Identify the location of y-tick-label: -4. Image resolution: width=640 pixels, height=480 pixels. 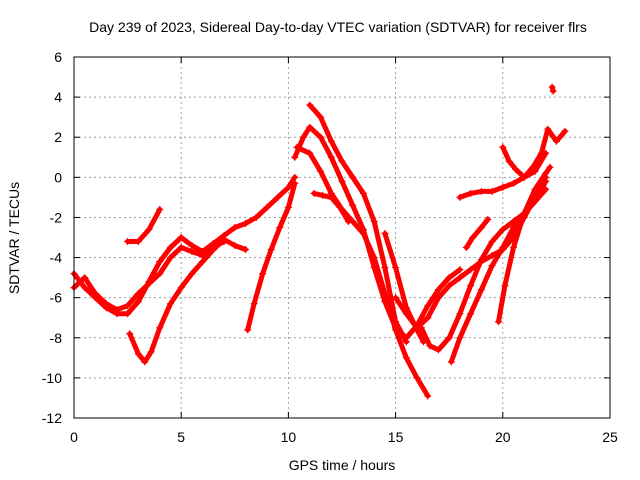
(56, 258).